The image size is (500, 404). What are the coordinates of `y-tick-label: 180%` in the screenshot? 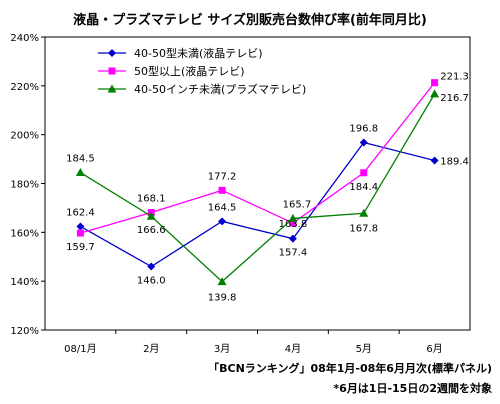 It's located at (24, 185).